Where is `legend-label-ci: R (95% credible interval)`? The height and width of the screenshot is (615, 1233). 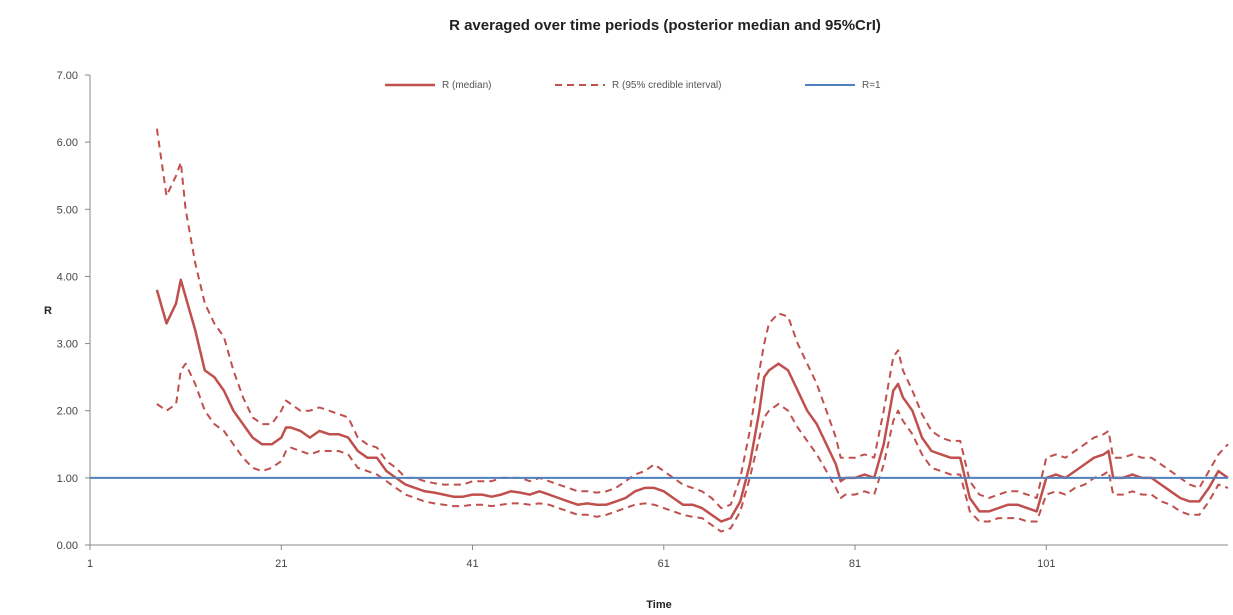
legend-label-ci: R (95% credible interval) is located at coordinates (667, 85).